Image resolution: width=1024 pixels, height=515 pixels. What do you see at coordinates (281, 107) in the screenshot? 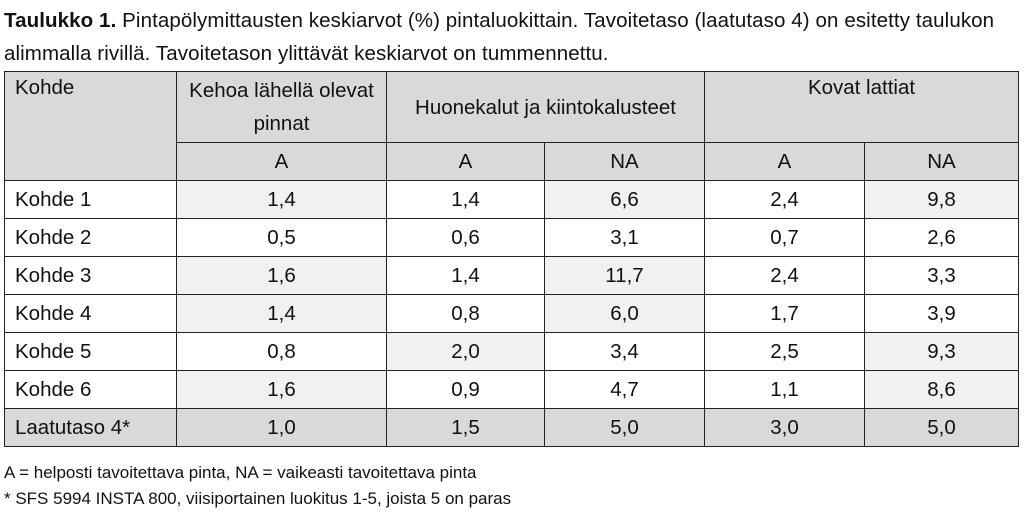
I see `header-group-body-surfaces: Kehoa lähellä olevat pinnat` at bounding box center [281, 107].